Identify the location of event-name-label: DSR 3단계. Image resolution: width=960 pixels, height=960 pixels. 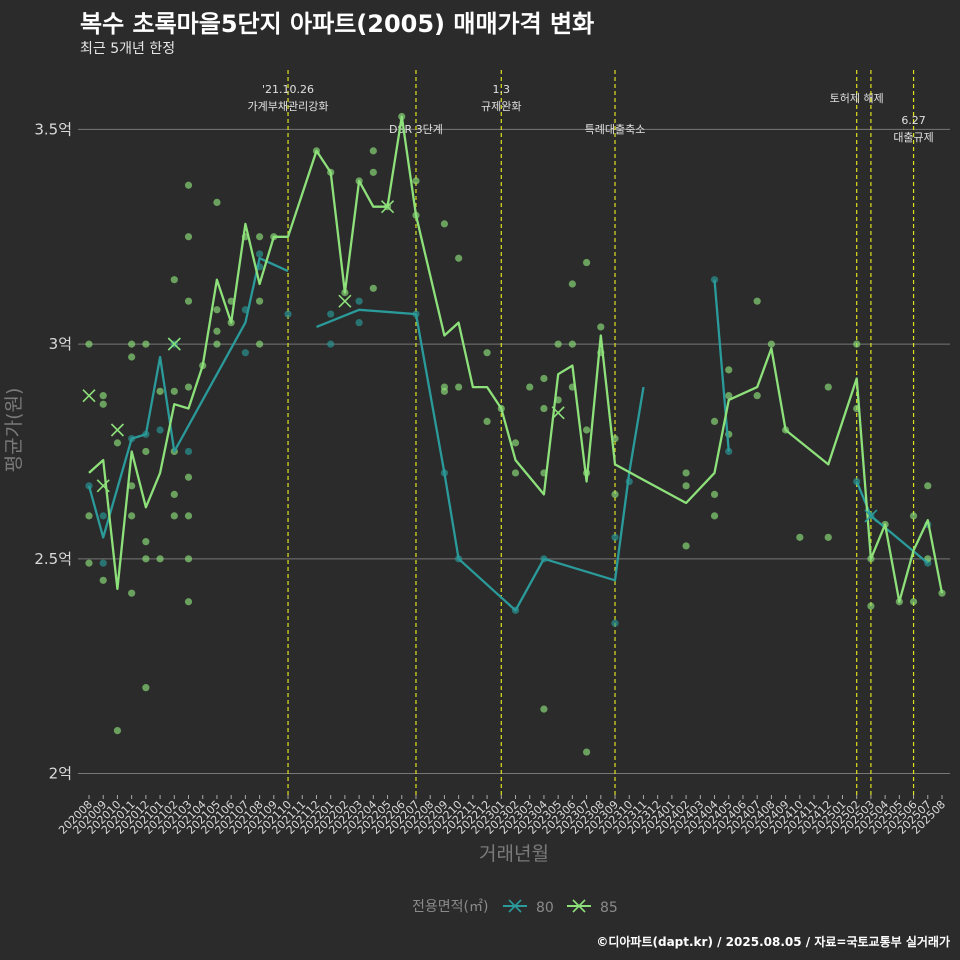
(416, 129).